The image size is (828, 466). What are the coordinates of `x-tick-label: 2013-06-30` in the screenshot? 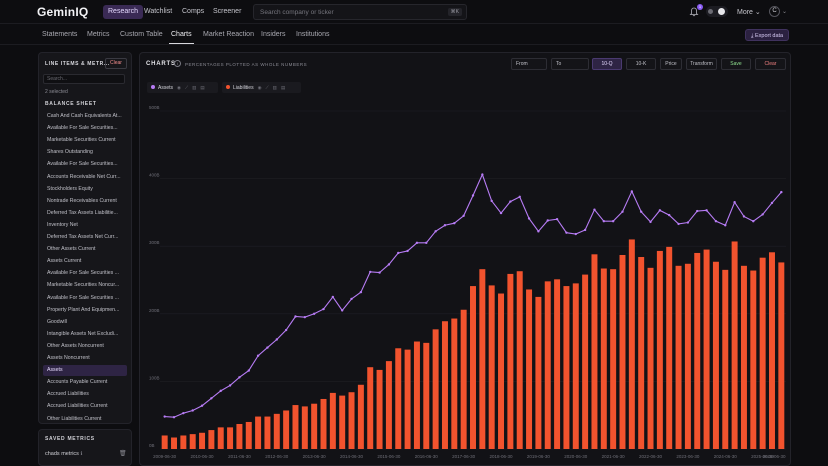 It's located at (315, 456).